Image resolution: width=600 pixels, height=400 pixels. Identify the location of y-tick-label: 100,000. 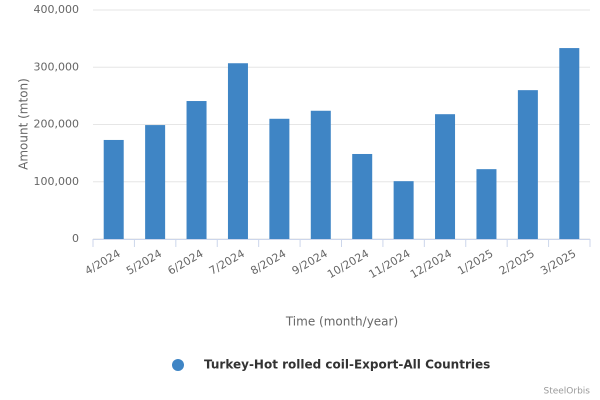
(57, 181).